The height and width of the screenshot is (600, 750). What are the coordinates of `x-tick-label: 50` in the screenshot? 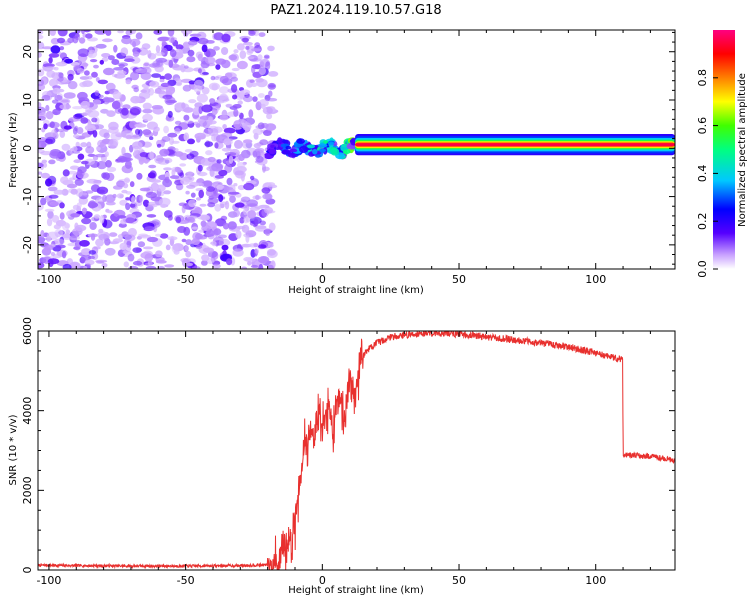 It's located at (459, 279).